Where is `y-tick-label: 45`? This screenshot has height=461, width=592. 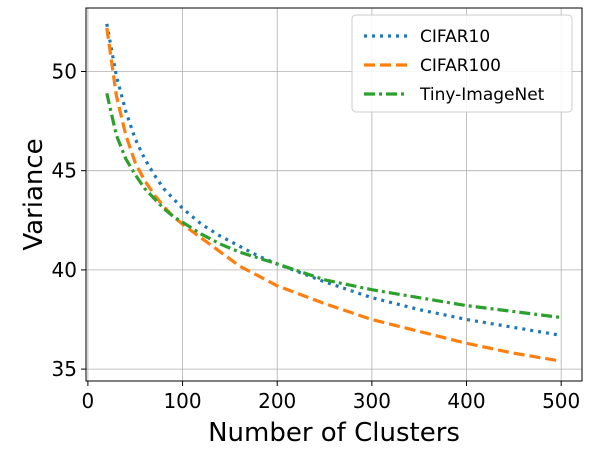
y-tick-label: 45 is located at coordinates (64, 171).